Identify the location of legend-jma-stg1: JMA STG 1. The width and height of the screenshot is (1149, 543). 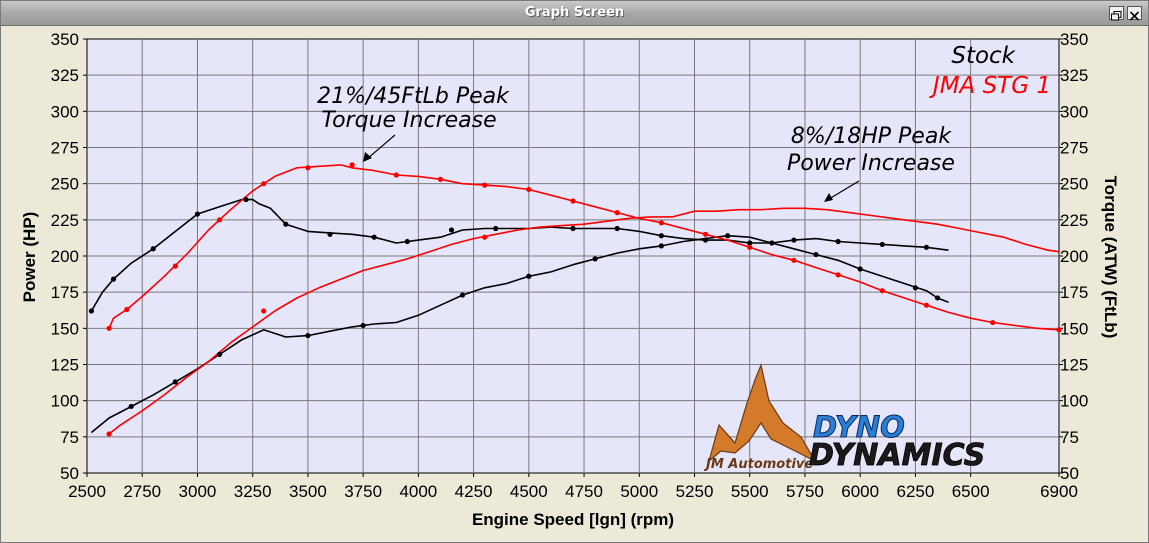
(990, 86).